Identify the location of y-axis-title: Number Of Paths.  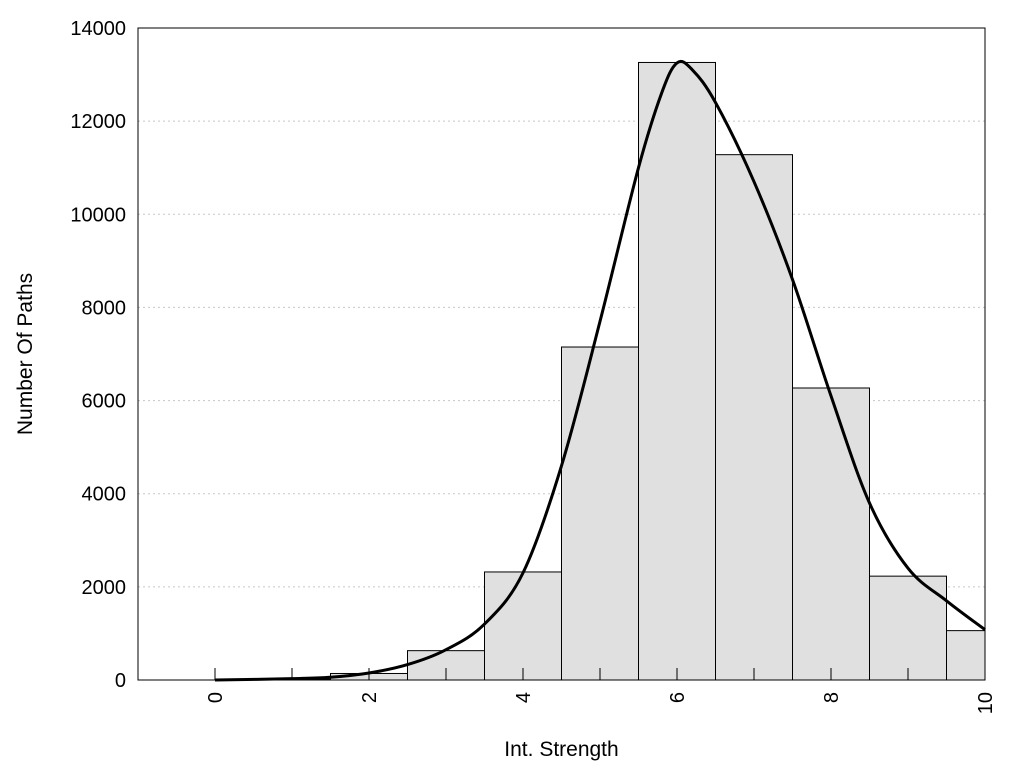
(25, 354).